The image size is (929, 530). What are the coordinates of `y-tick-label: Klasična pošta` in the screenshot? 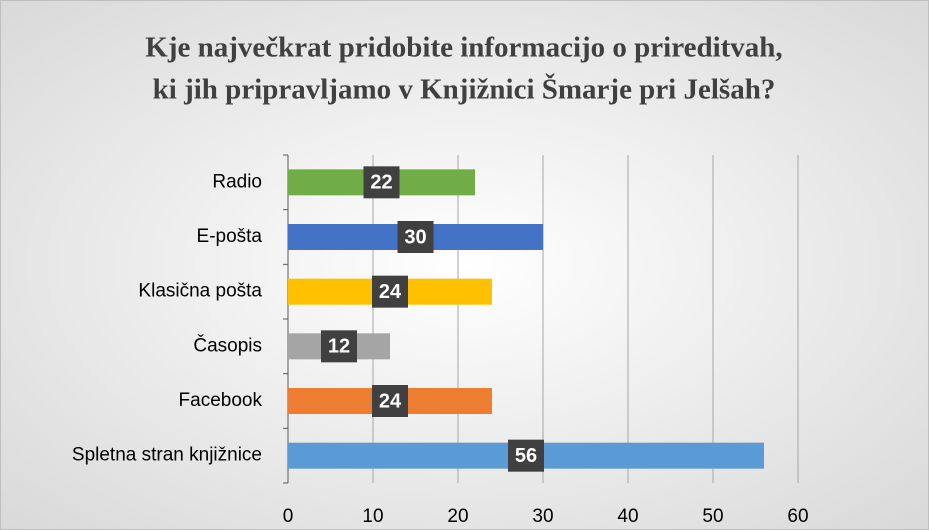 It's located at (200, 291).